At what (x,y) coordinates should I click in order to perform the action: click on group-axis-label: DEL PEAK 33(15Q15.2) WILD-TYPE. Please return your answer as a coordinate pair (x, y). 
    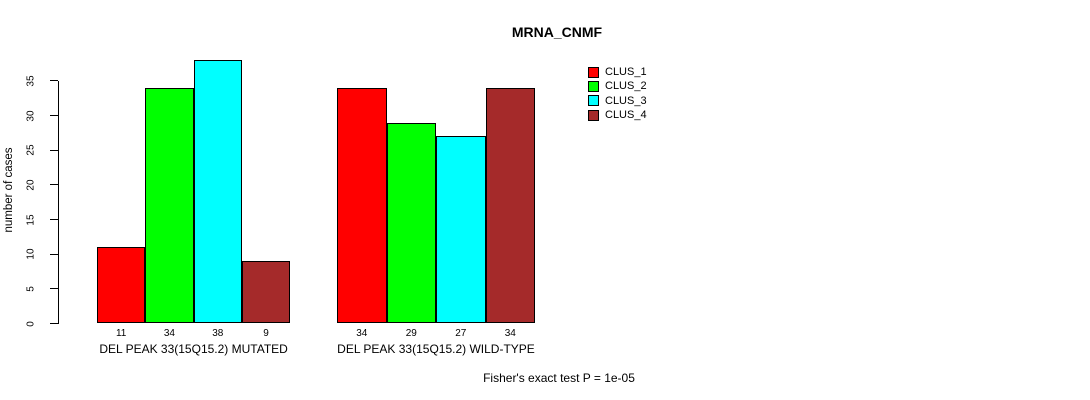
    Looking at the image, I should click on (436, 349).